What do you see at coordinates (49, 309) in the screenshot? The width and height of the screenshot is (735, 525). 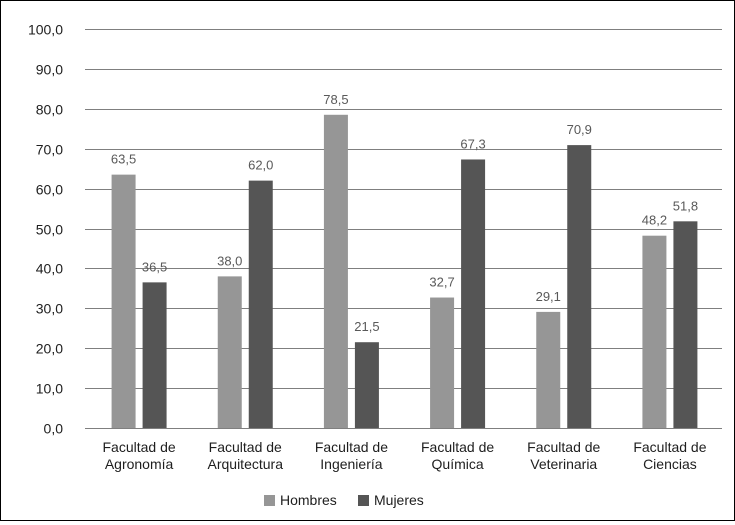 I see `y-tick-label: 30,0` at bounding box center [49, 309].